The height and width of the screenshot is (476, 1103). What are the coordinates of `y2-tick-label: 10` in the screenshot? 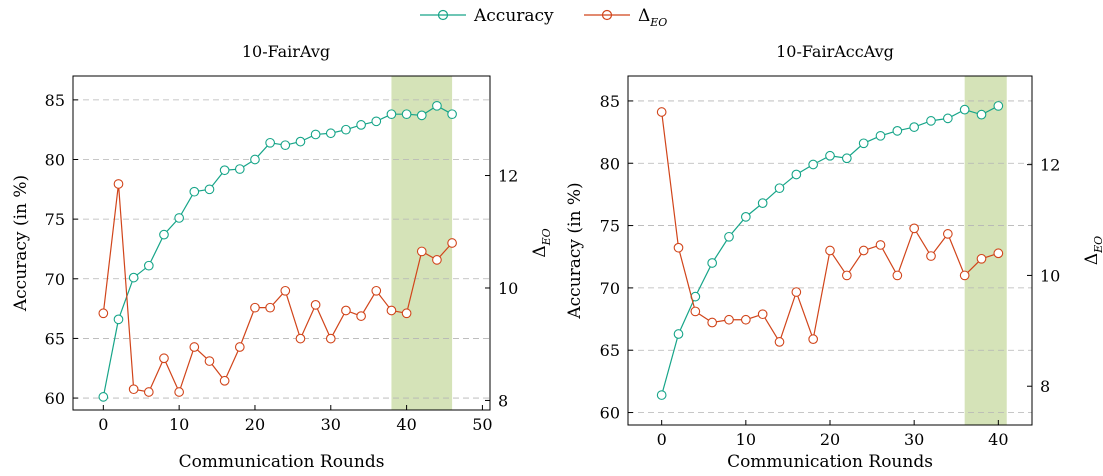 It's located at (1050, 275).